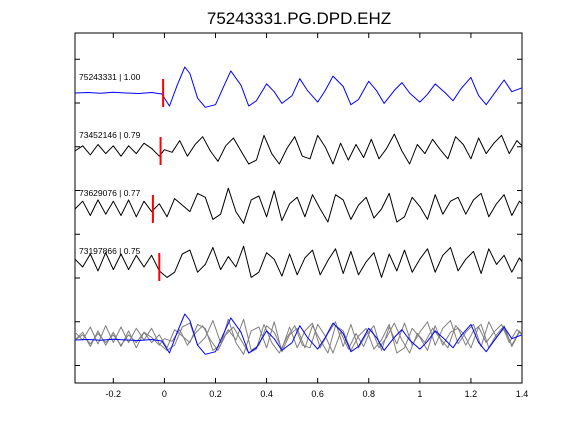  What do you see at coordinates (266, 394) in the screenshot?
I see `x-tick-label: 0.4` at bounding box center [266, 394].